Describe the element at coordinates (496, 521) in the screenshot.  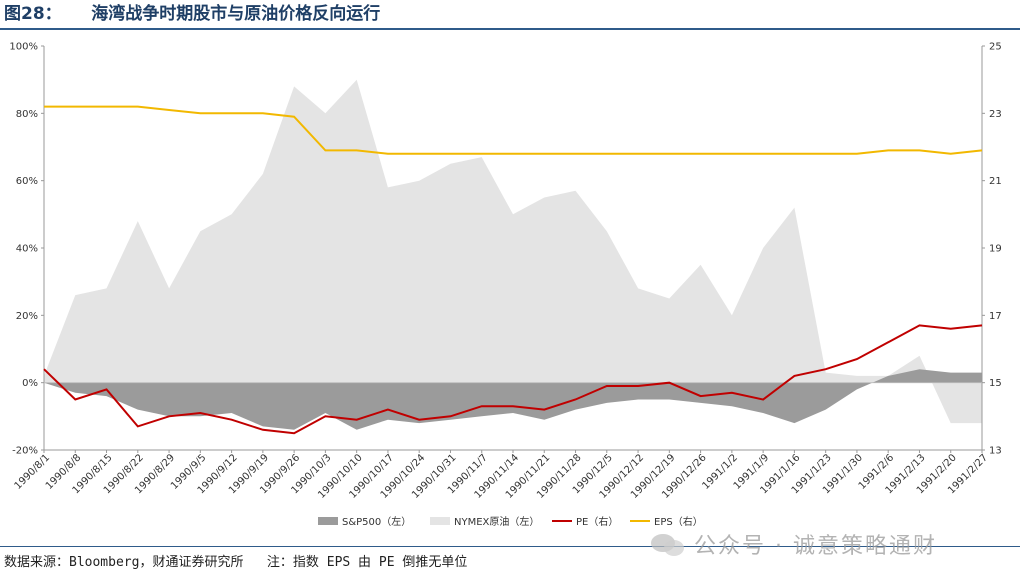
I see `legend-label: NYMEX原油（左）` at that location.